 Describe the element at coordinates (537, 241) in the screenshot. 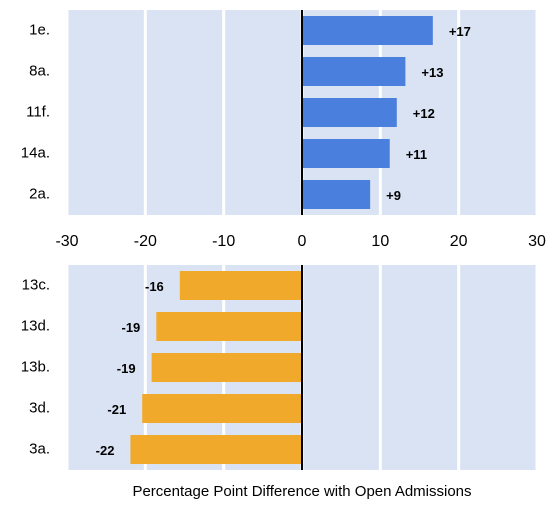

I see `x-tick-label: 30` at that location.